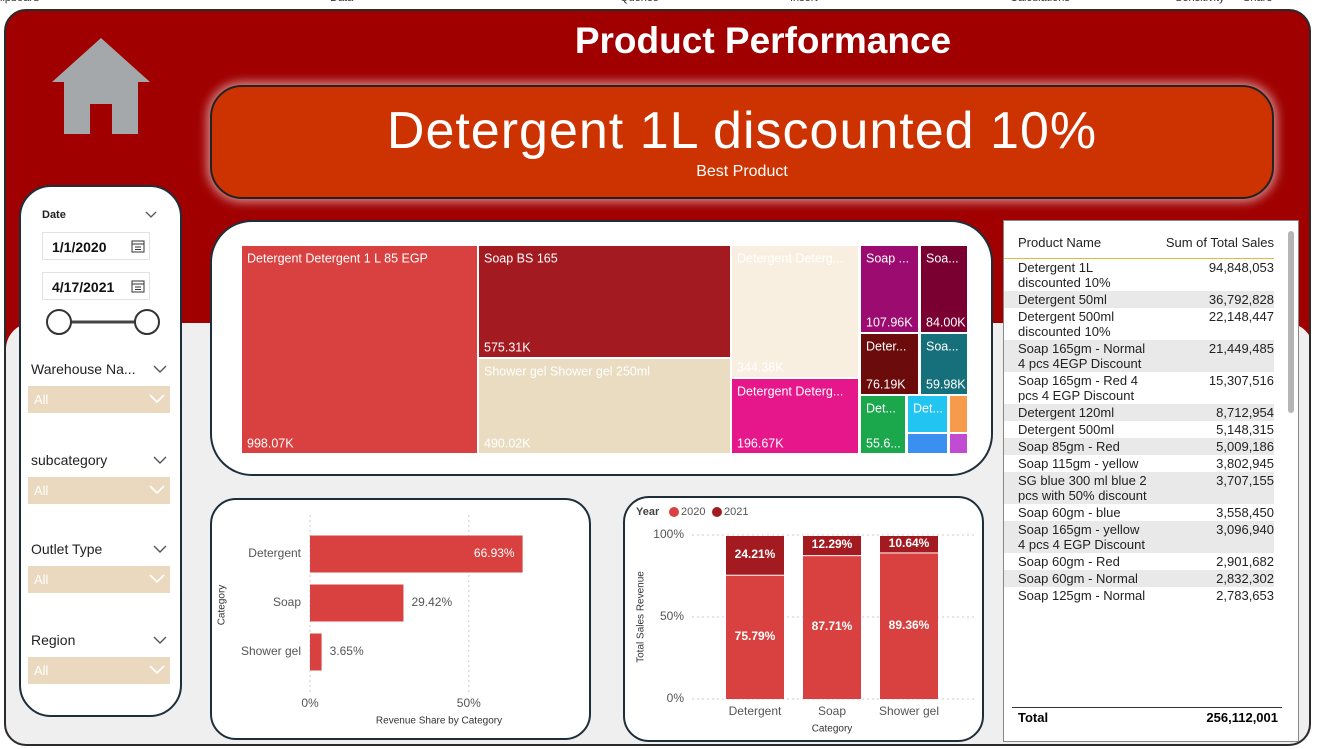  What do you see at coordinates (469, 703) in the screenshot?
I see `x-tick-label: 50%` at bounding box center [469, 703].